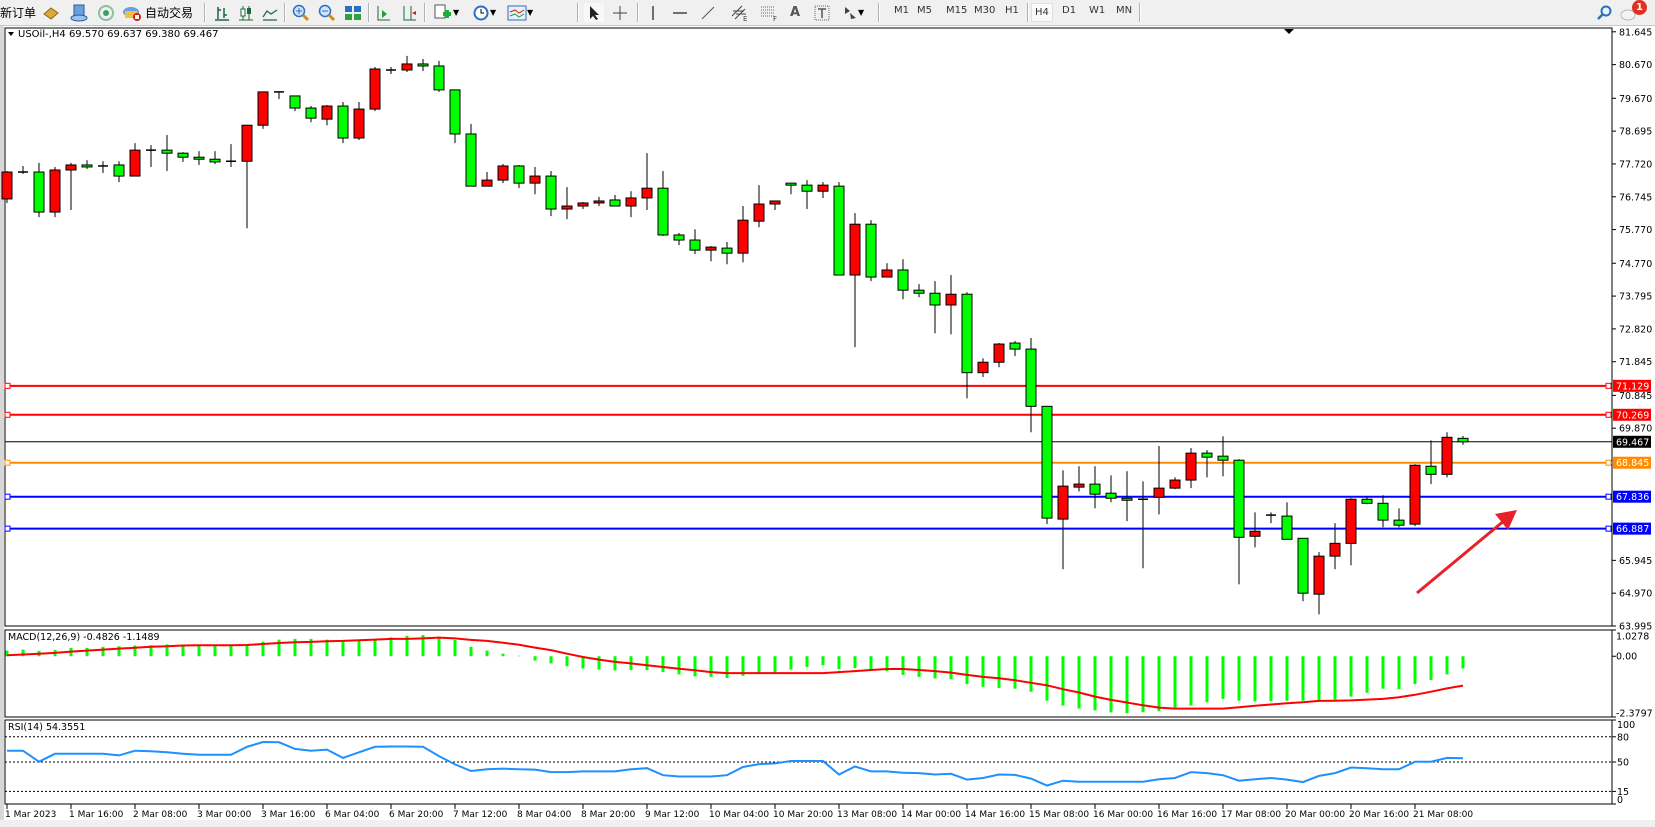 The image size is (1655, 827). I want to click on timeframe-m1: M1, so click(901, 10).